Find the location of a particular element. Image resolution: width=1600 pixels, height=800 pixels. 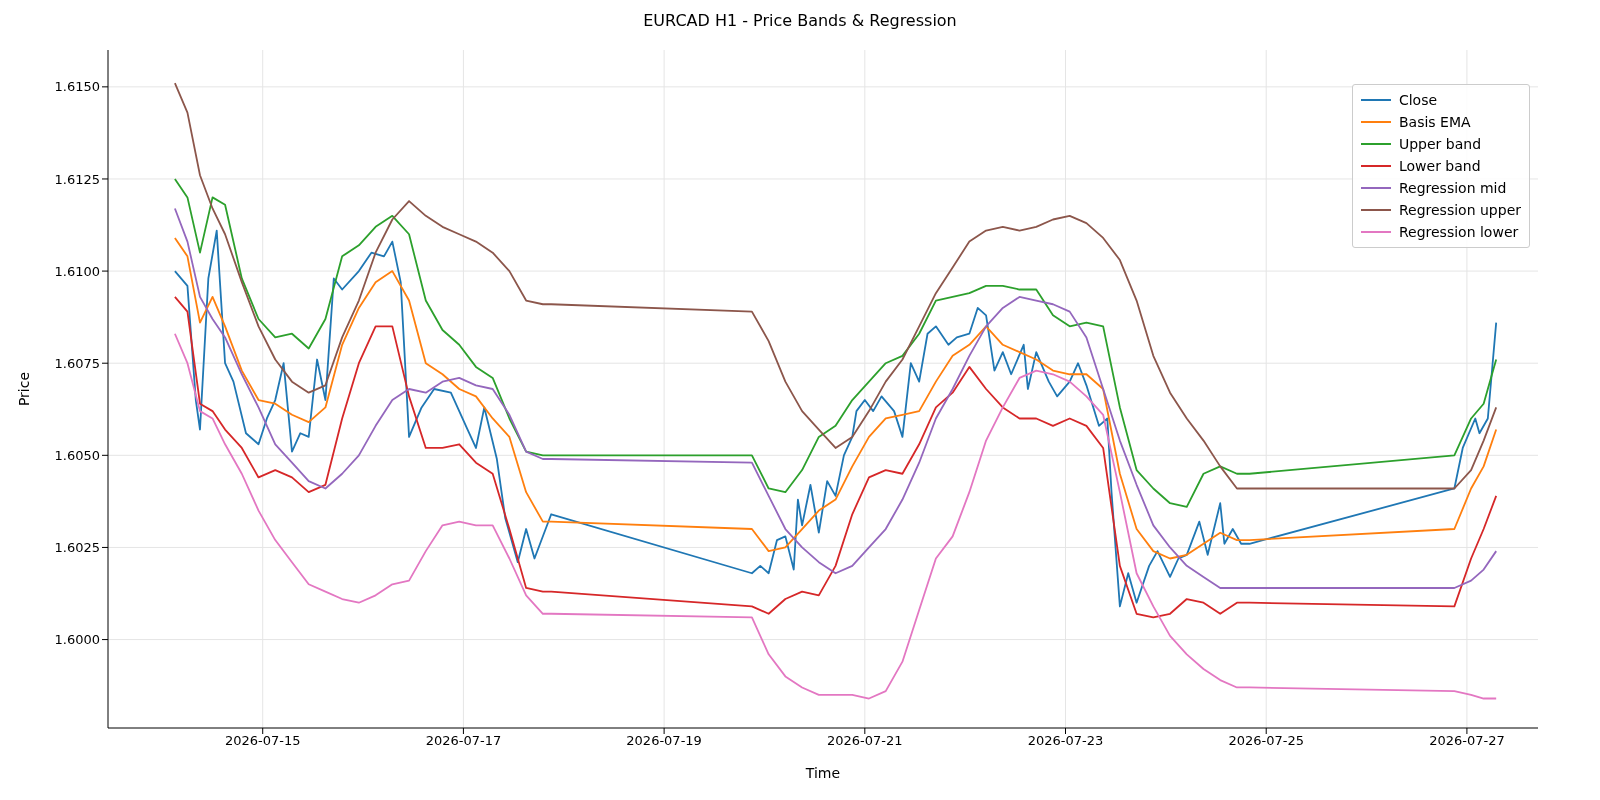

chart-title: EURCAD H1 - Price Bands & Regression is located at coordinates (800, 21).